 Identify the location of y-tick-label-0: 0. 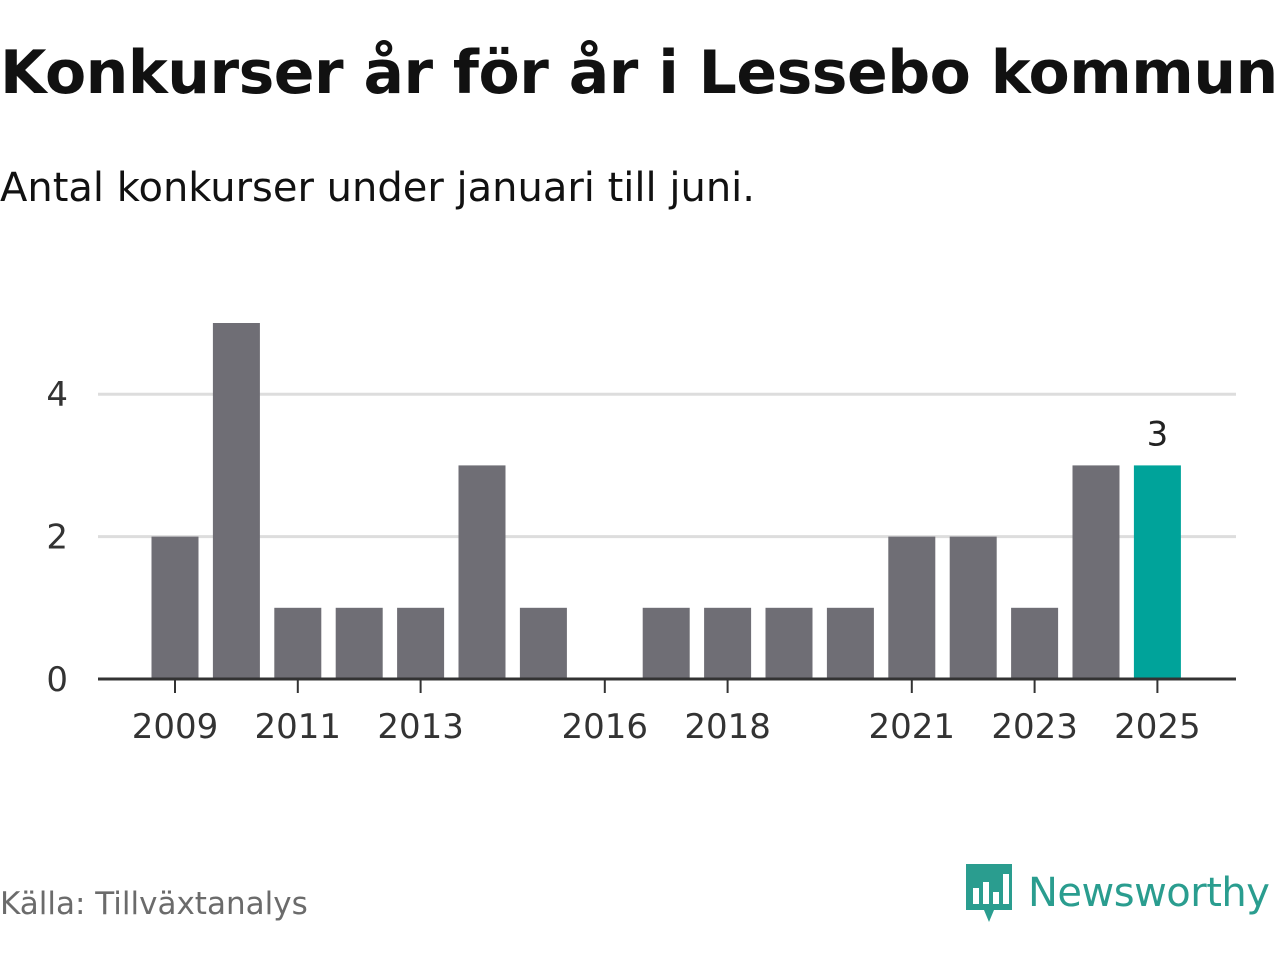
(57, 680).